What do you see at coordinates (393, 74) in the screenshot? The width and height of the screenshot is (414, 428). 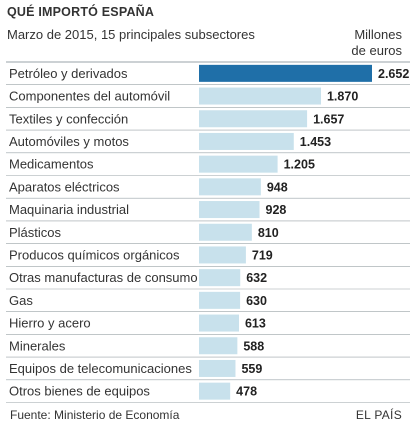 I see `value-label: 2.652` at bounding box center [393, 74].